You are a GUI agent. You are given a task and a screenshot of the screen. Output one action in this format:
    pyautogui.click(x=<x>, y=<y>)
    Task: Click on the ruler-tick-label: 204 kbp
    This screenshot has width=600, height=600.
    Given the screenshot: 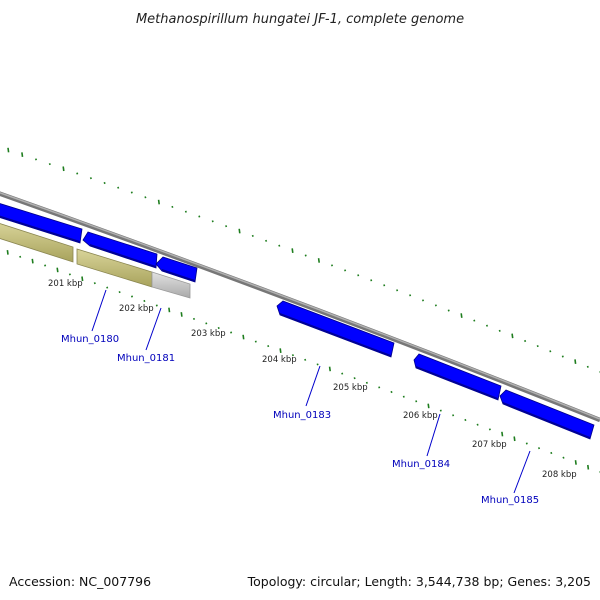 What is the action you would take?
    pyautogui.click(x=279, y=360)
    